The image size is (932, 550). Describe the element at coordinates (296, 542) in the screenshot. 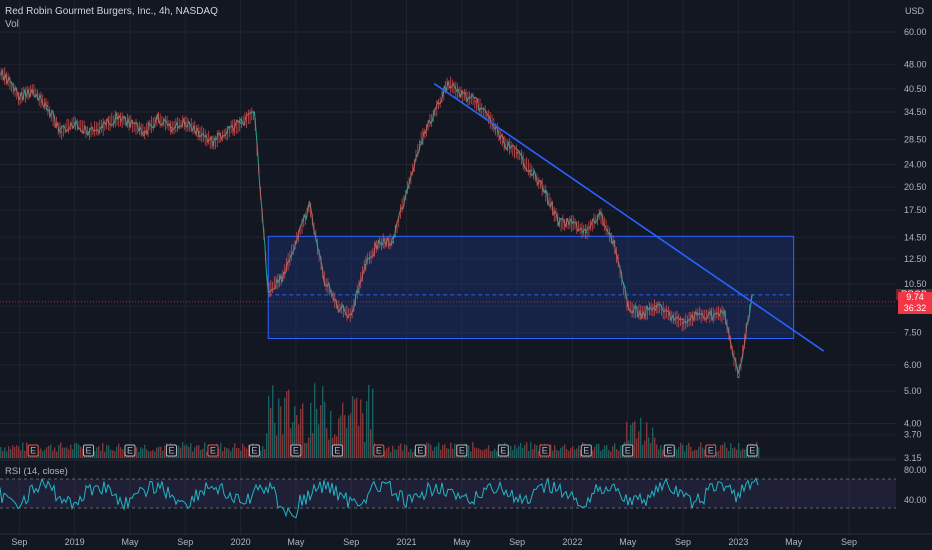

I see `x-tick-label: May` at that location.